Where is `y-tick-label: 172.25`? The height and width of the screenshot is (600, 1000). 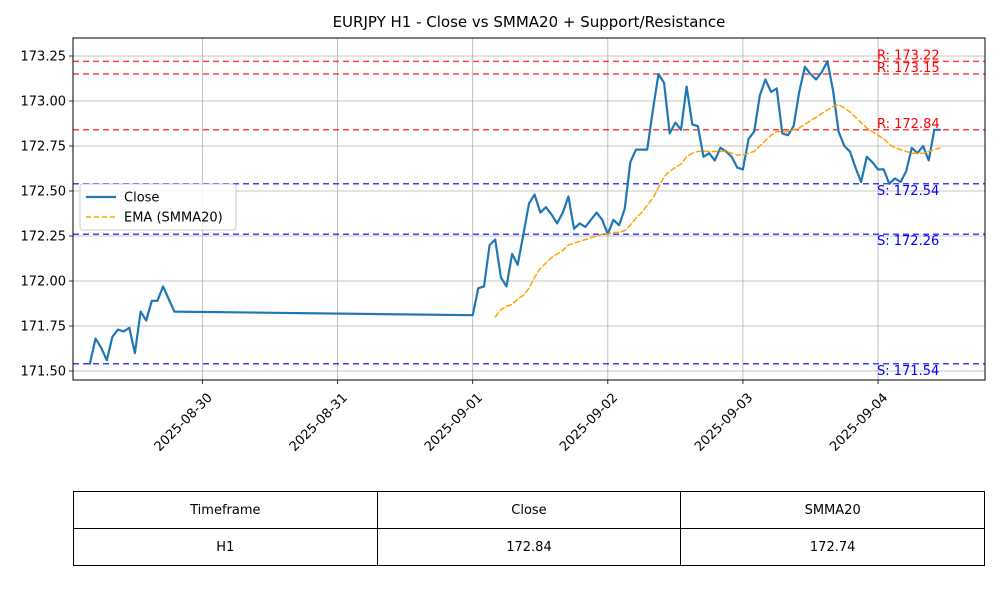
y-tick-label: 172.25 is located at coordinates (44, 237).